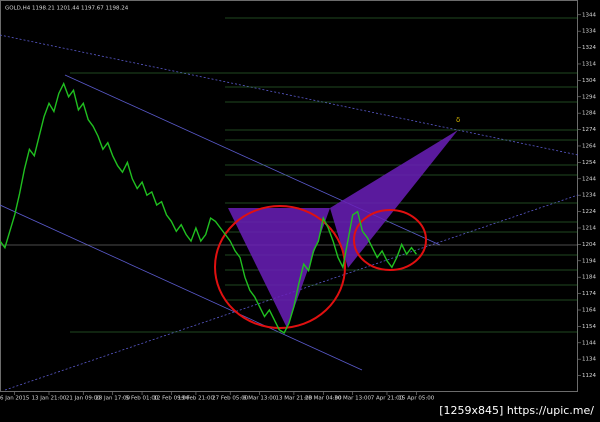 The width and height of the screenshot is (600, 422). I want to click on chart-title: GOLD,H4 1198.21 1201.44 1197.67 1198.24, so click(67, 9).